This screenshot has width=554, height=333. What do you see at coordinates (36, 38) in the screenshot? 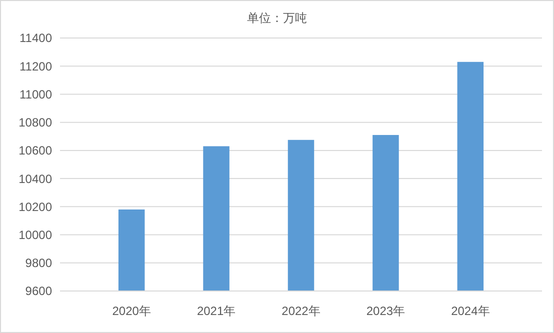
I see `y-tick-label: 11400` at bounding box center [36, 38].